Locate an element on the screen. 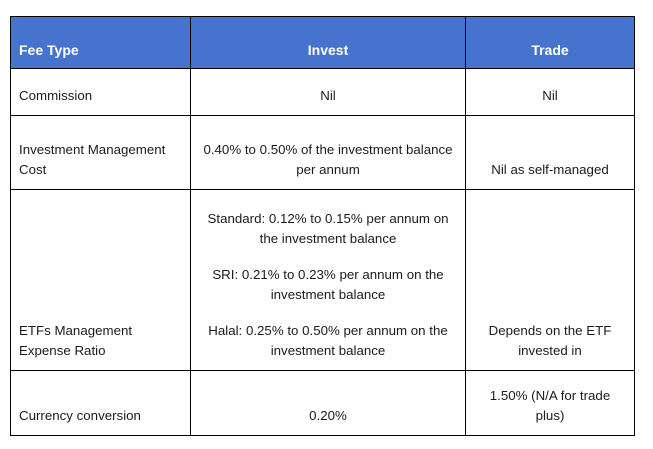 The image size is (653, 449). fee-type-label: Currency conversion is located at coordinates (80, 415).